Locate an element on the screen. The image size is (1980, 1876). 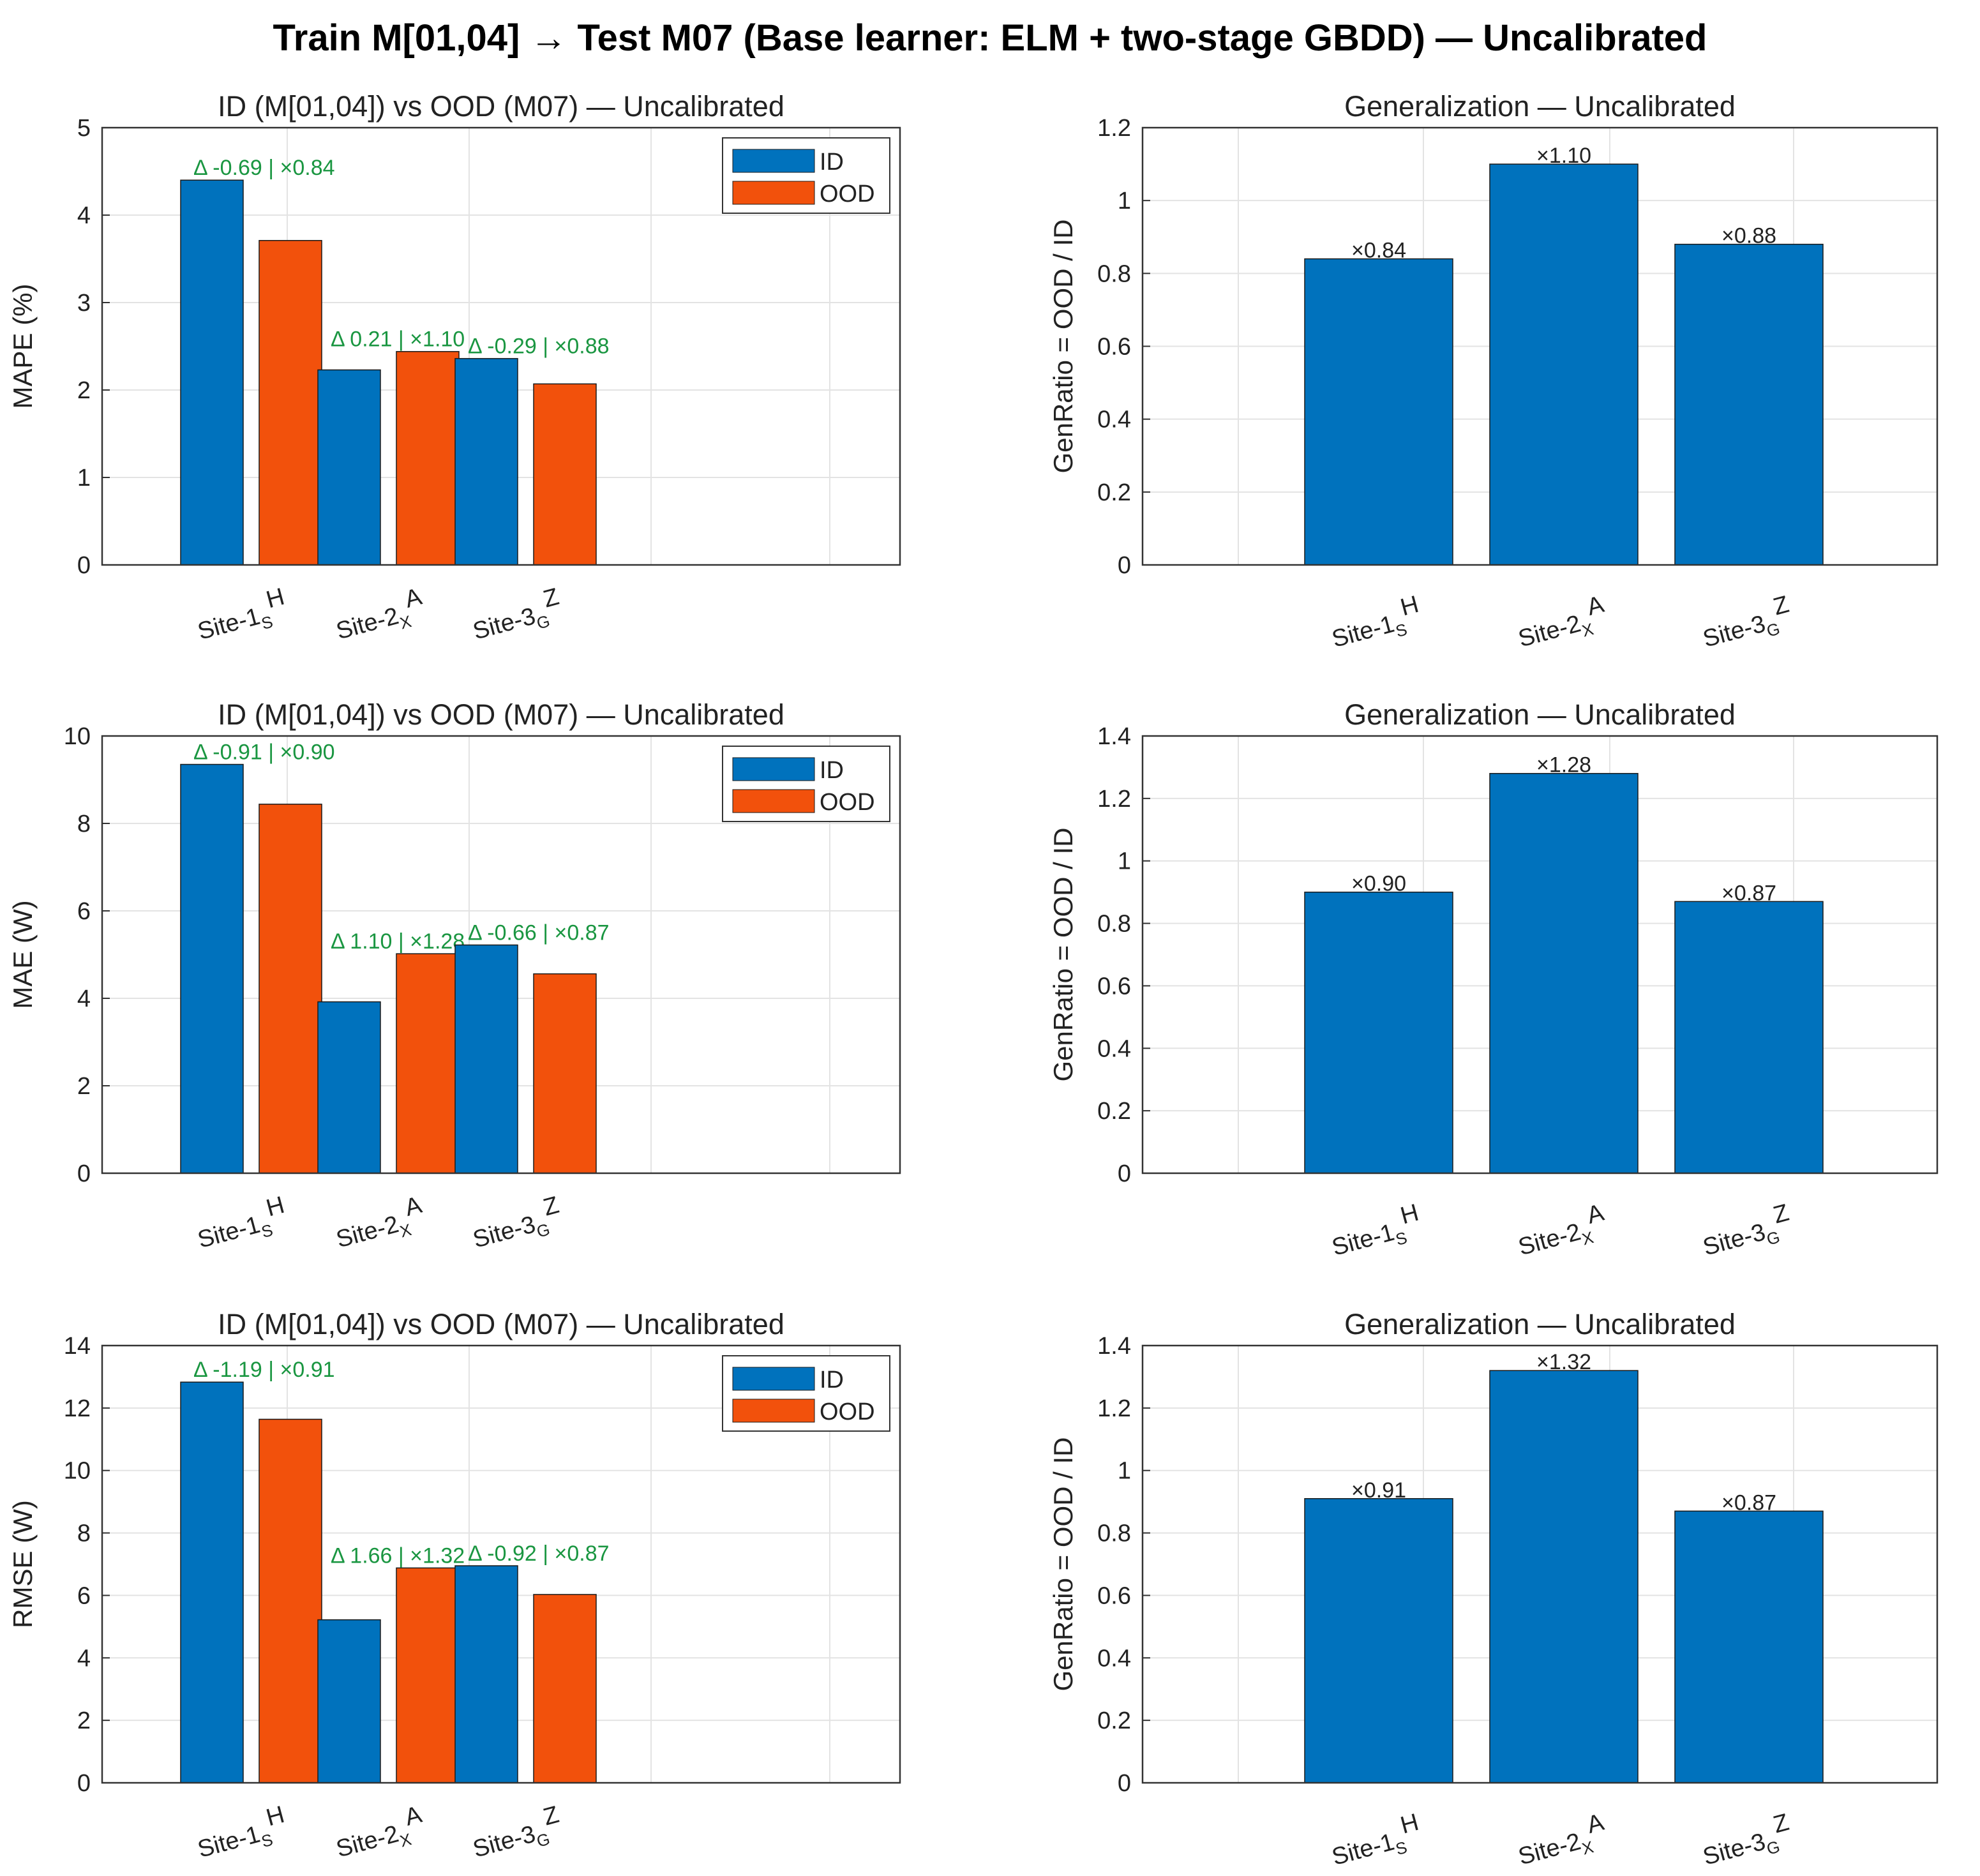
y-tick-label: 14 is located at coordinates (77, 1347).